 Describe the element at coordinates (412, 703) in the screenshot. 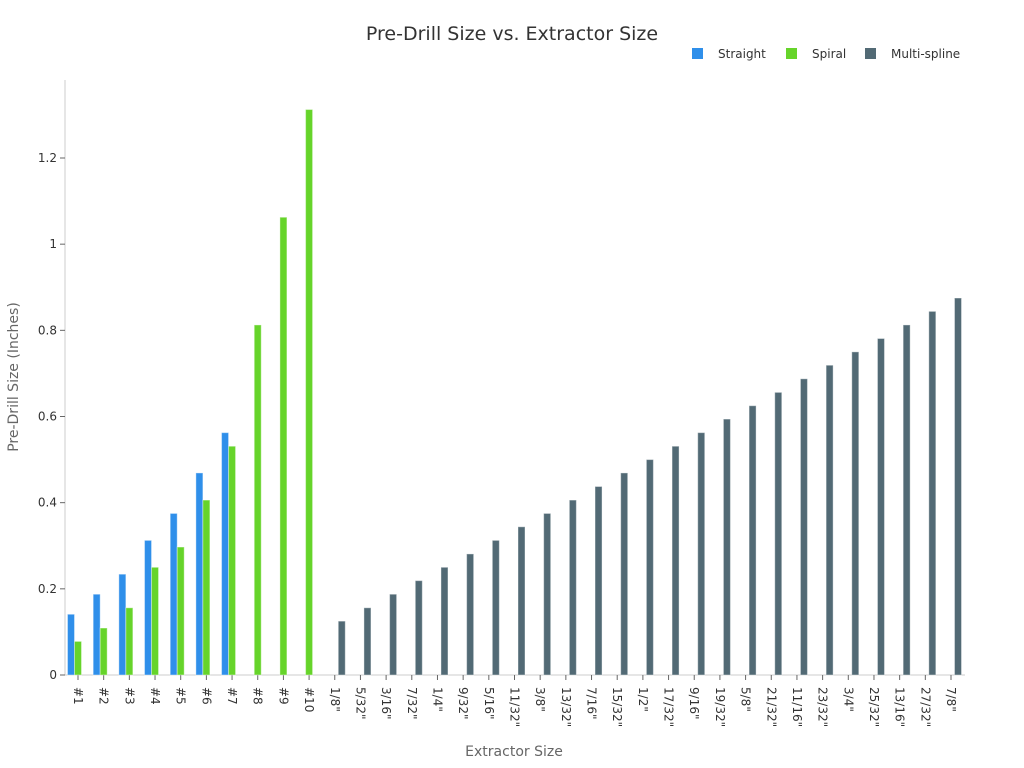

I see `x-tick-label: 7/32"` at that location.